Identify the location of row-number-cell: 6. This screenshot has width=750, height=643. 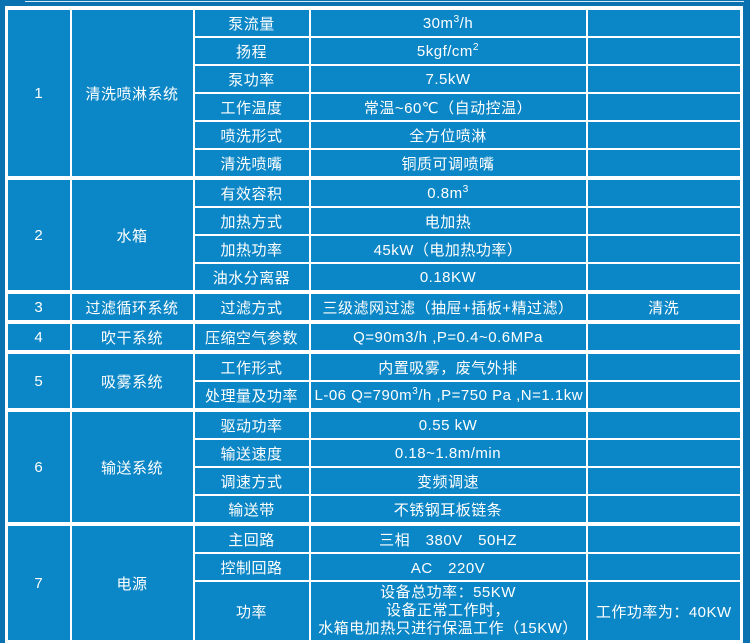
(38, 466).